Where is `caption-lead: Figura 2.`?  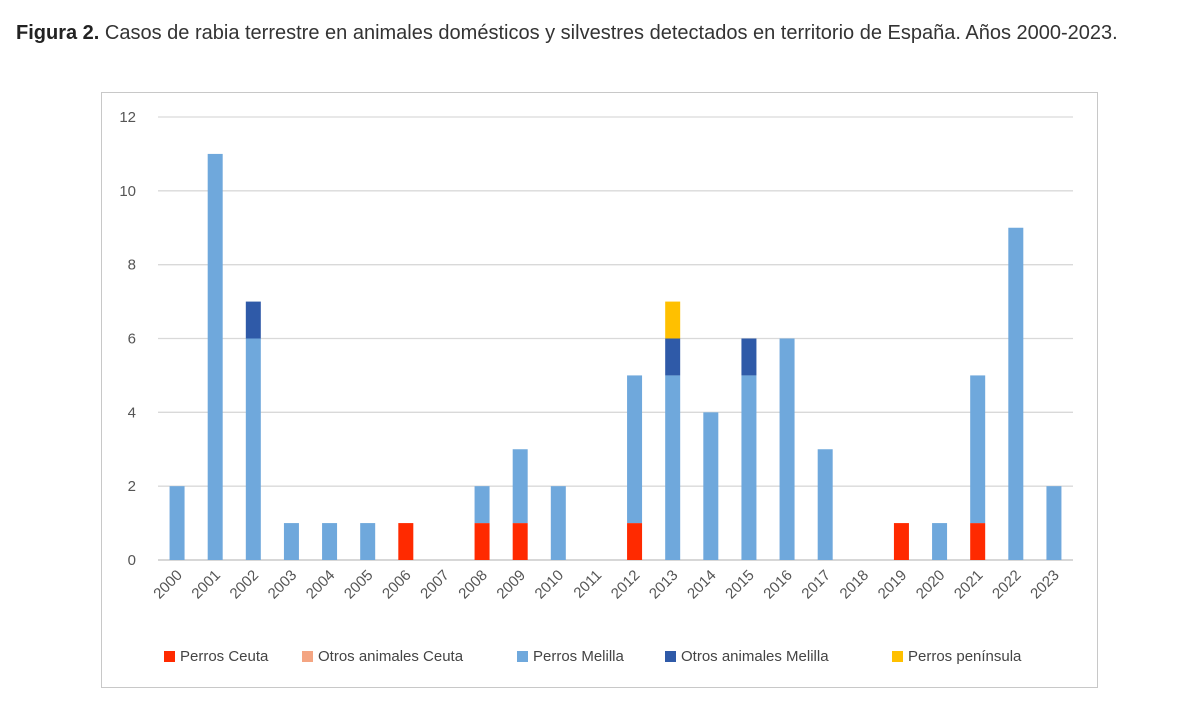
caption-lead: Figura 2. is located at coordinates (58, 33).